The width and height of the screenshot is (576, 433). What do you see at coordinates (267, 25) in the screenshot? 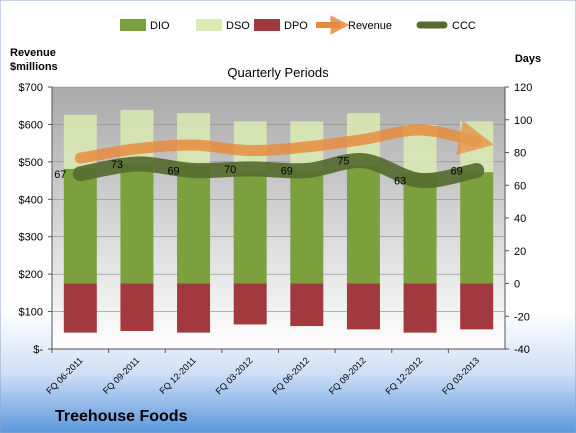
I see `legend-swatch-dpo` at bounding box center [267, 25].